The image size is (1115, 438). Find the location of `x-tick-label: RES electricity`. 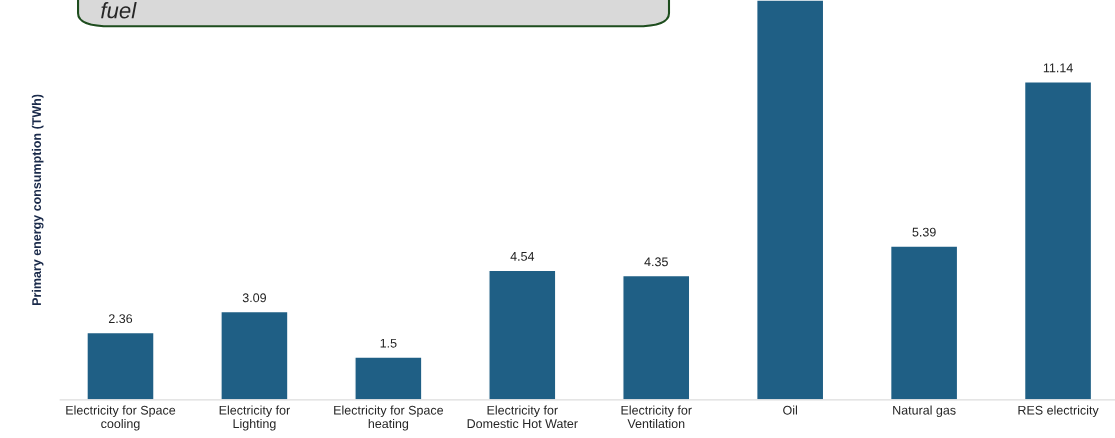

x-tick-label: RES electricity is located at coordinates (1058, 411).